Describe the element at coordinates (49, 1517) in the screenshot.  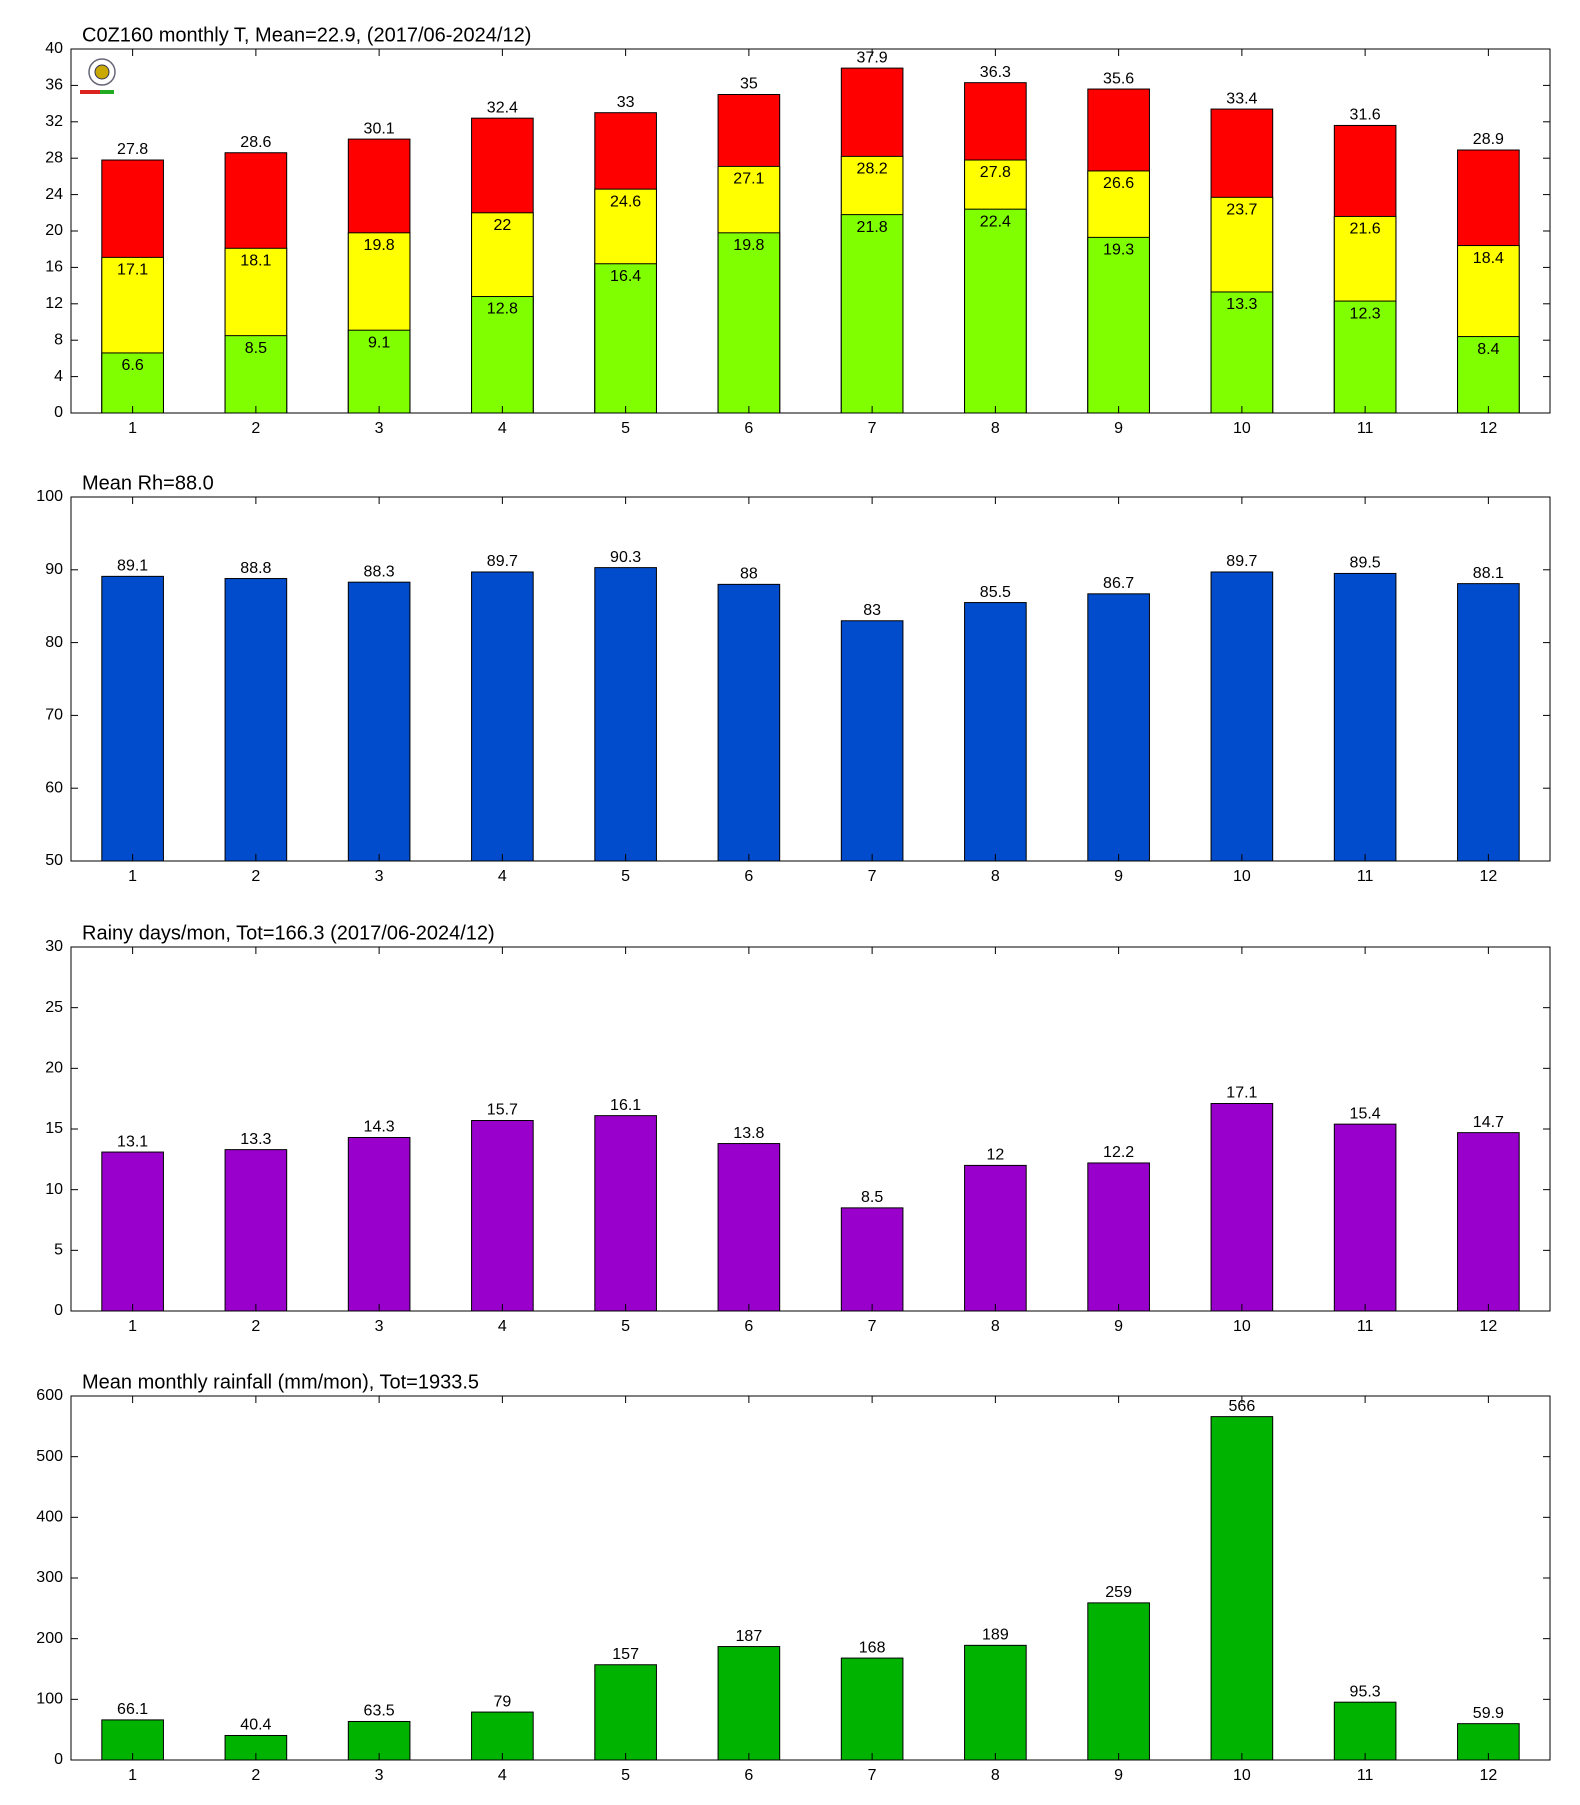
I see `y-tick-label: 400` at that location.